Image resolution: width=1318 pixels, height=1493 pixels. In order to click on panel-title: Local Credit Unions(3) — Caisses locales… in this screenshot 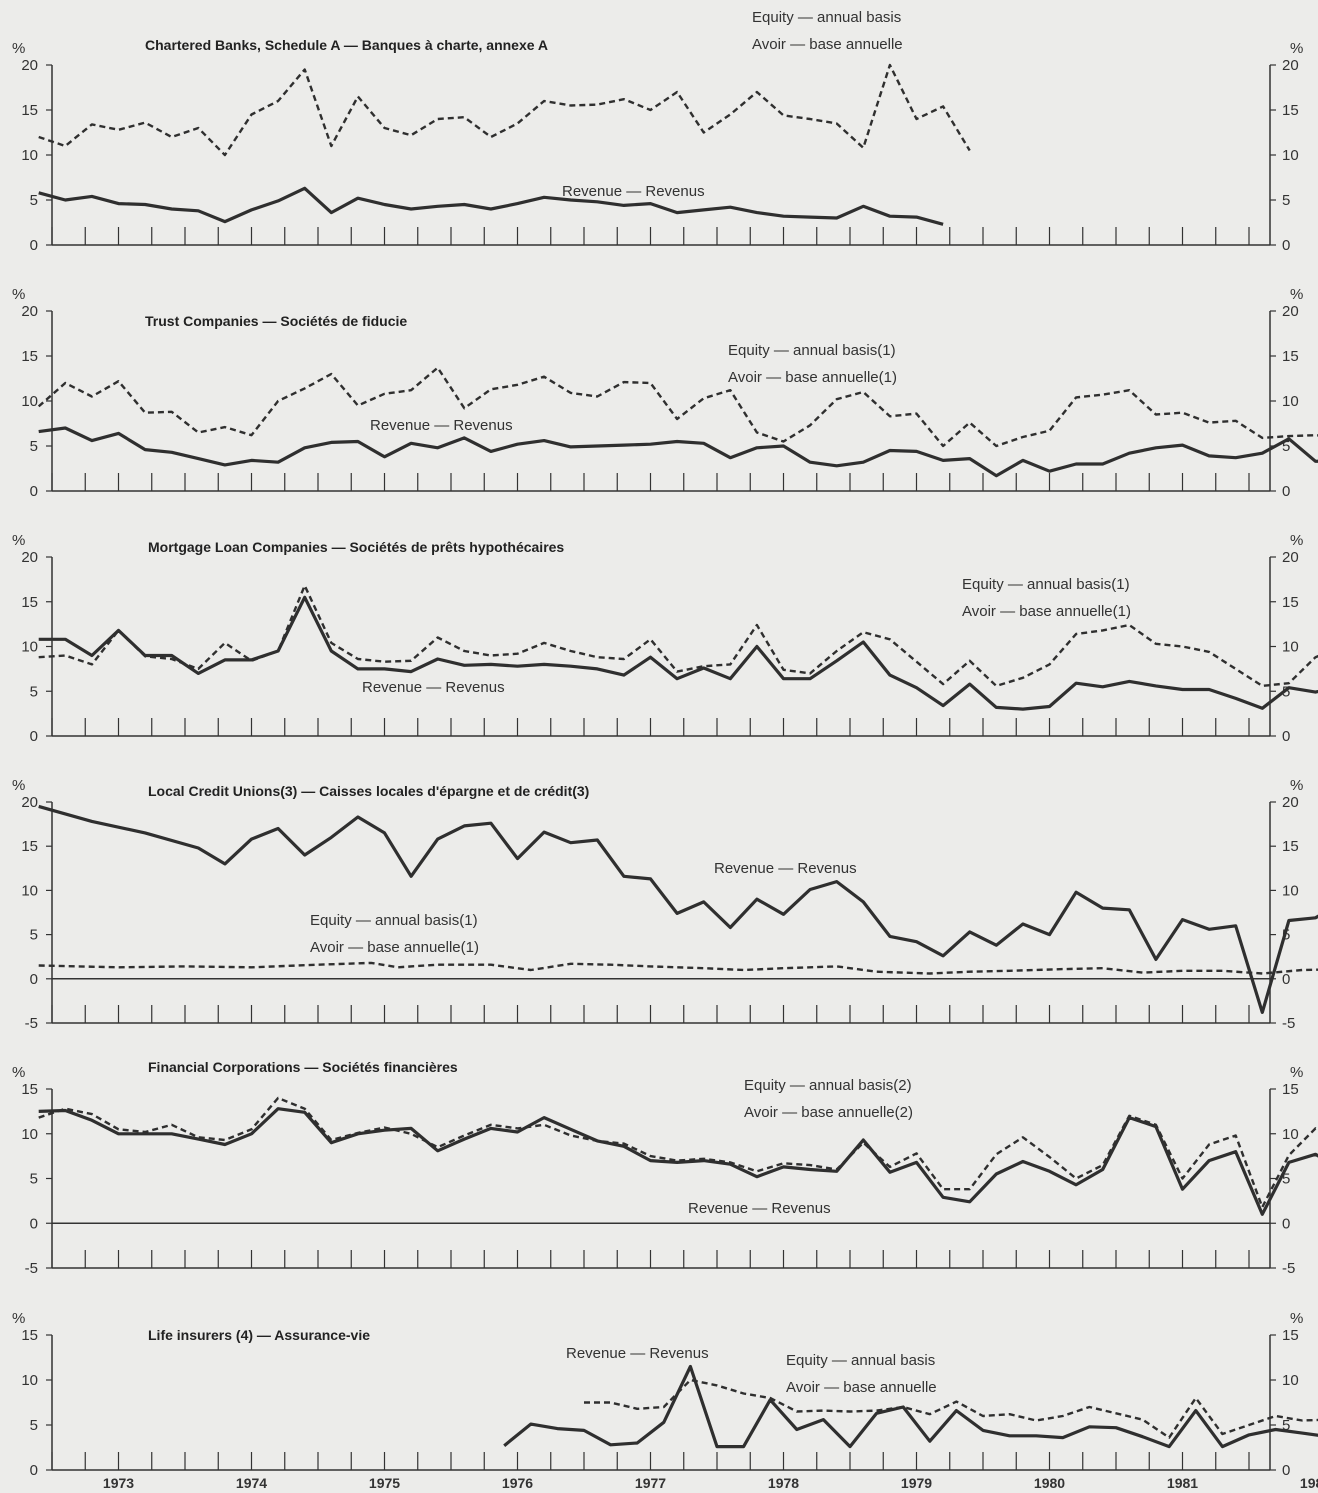, I will do `click(368, 791)`.